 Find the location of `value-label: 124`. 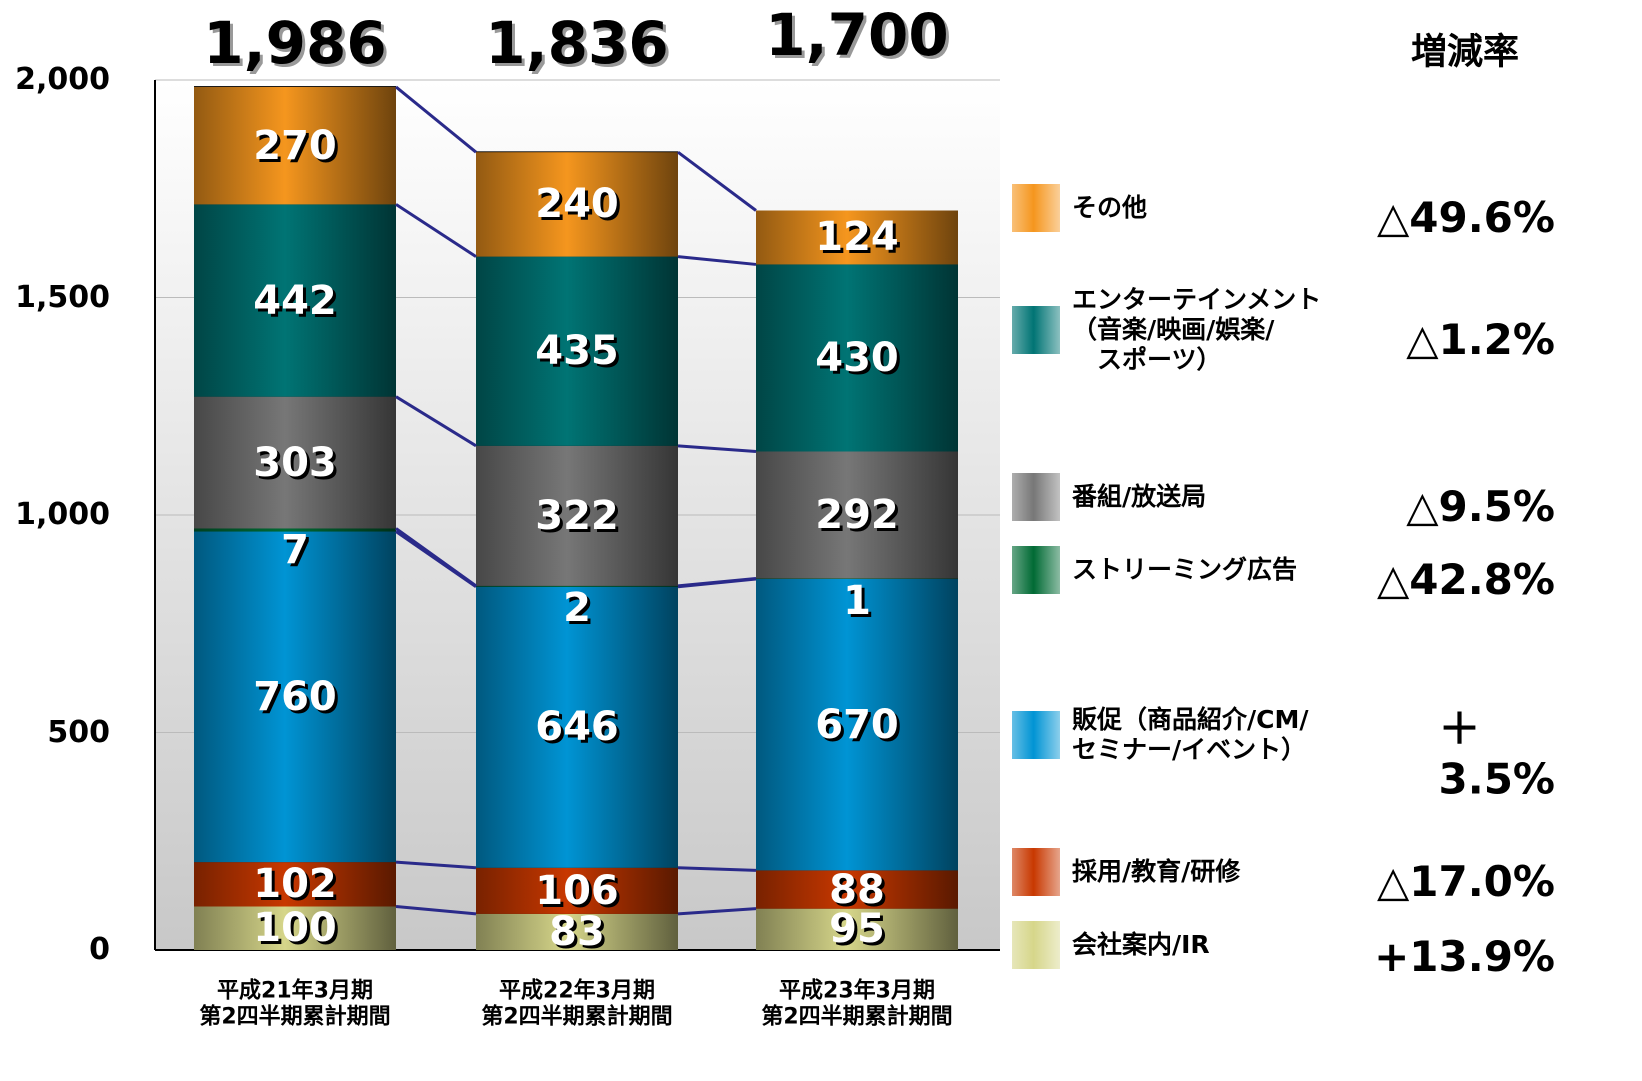

value-label: 124 is located at coordinates (857, 237).